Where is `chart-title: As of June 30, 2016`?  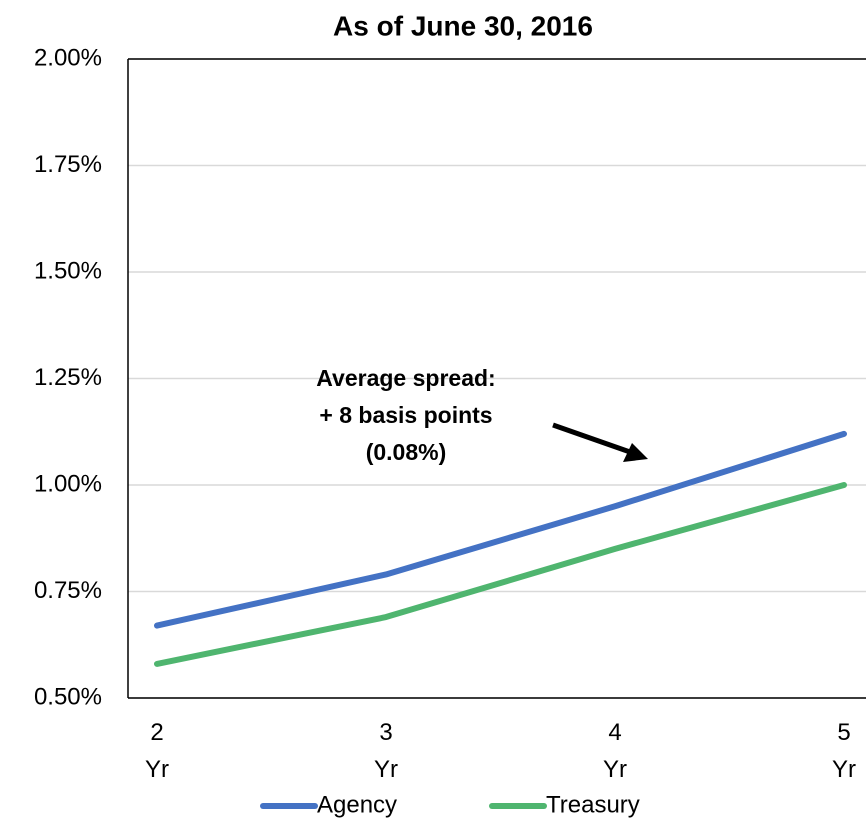 chart-title: As of June 30, 2016 is located at coordinates (463, 25).